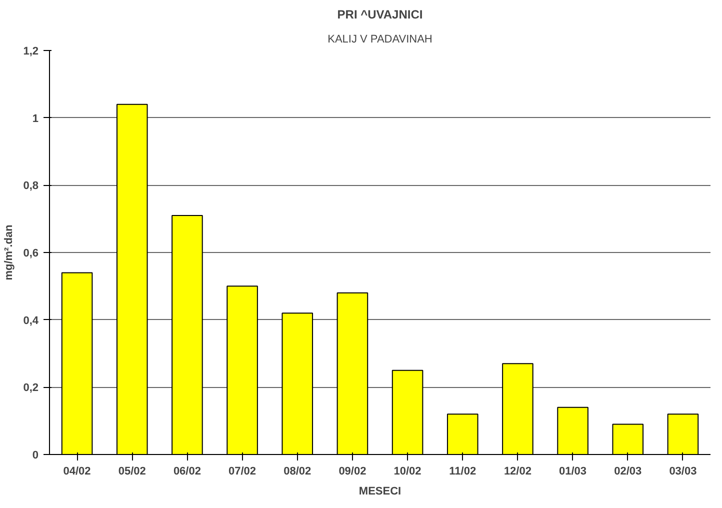 The height and width of the screenshot is (508, 722). Describe the element at coordinates (242, 472) in the screenshot. I see `x-tick-label: 07/02` at that location.